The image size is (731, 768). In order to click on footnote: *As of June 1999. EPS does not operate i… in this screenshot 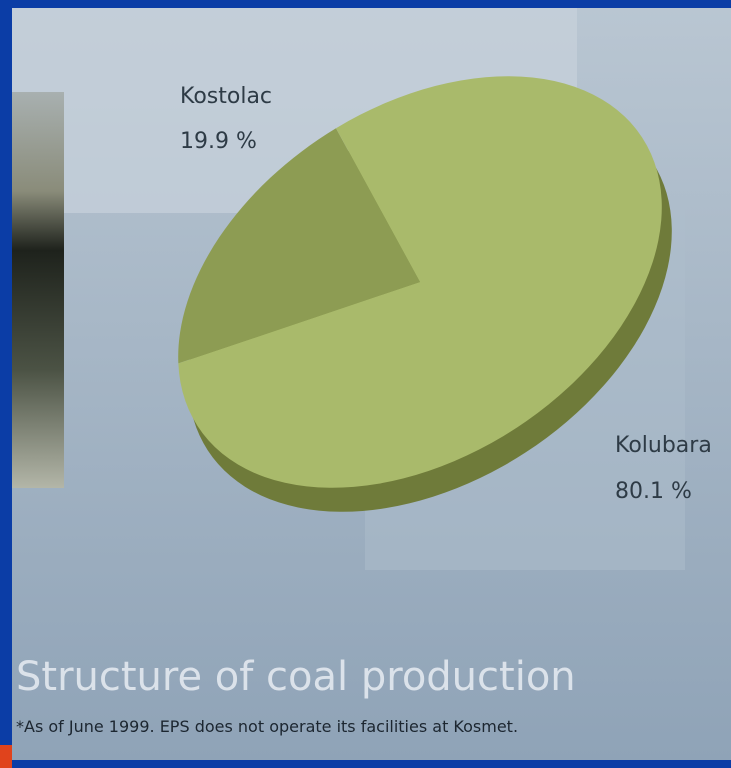, I will do `click(267, 726)`.